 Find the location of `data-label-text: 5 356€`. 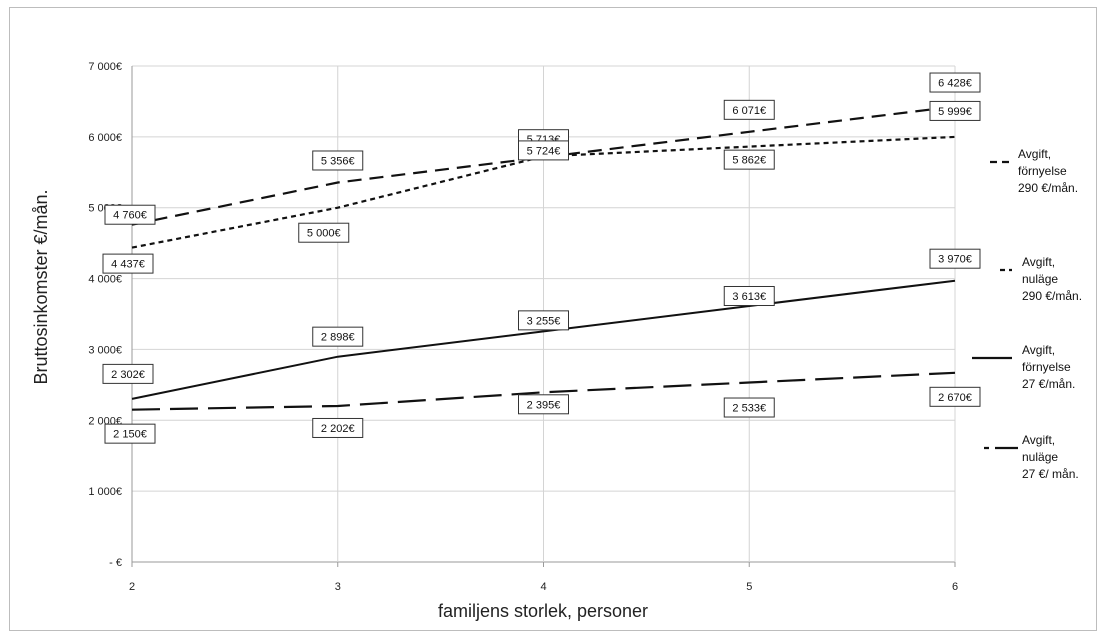

data-label-text: 5 356€ is located at coordinates (338, 161).